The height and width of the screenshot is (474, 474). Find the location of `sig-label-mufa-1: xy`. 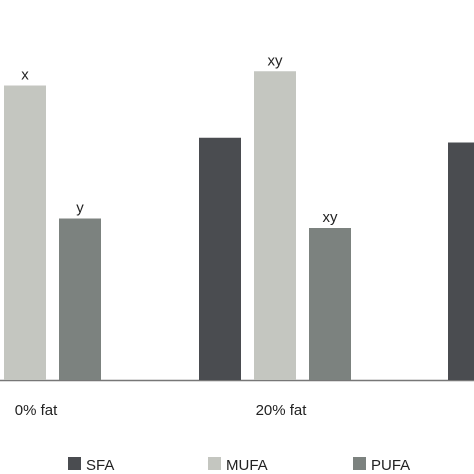

sig-label-mufa-1: xy is located at coordinates (276, 60).